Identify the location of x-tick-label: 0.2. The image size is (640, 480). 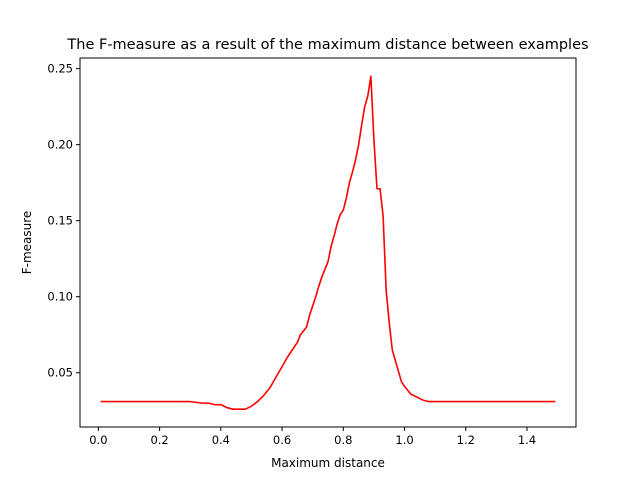
(159, 440).